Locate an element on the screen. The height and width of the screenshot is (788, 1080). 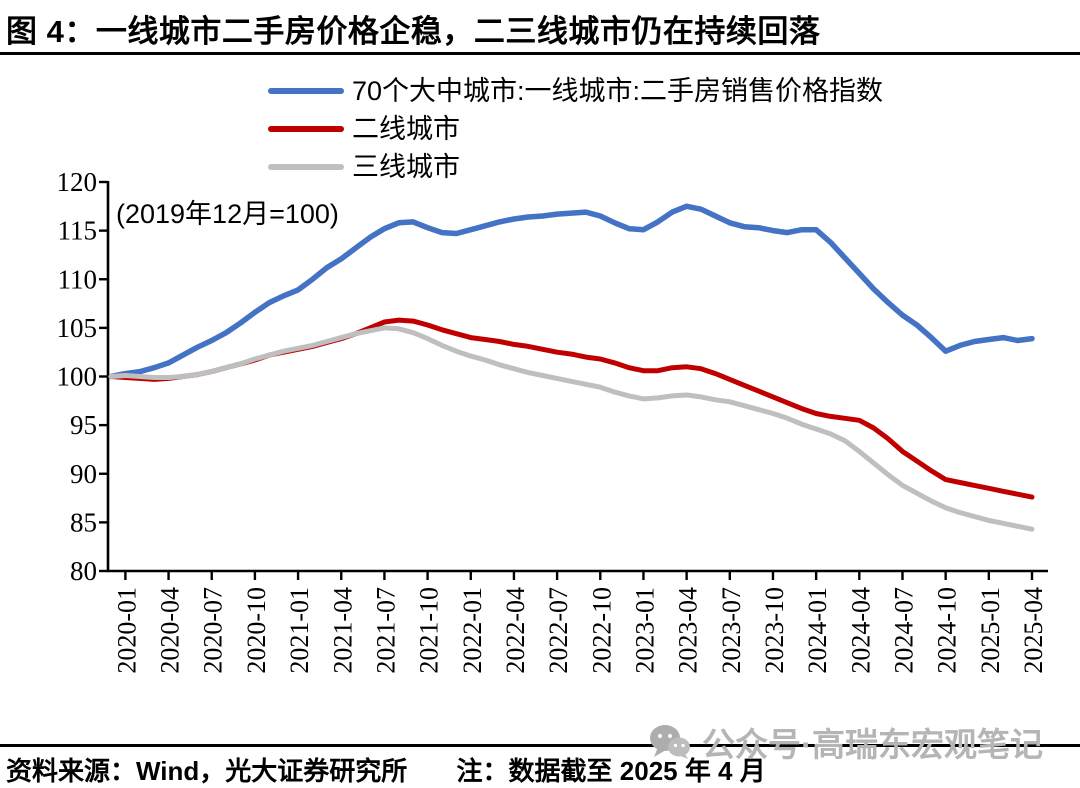
y-tick-label: 95 is located at coordinates (83, 425).